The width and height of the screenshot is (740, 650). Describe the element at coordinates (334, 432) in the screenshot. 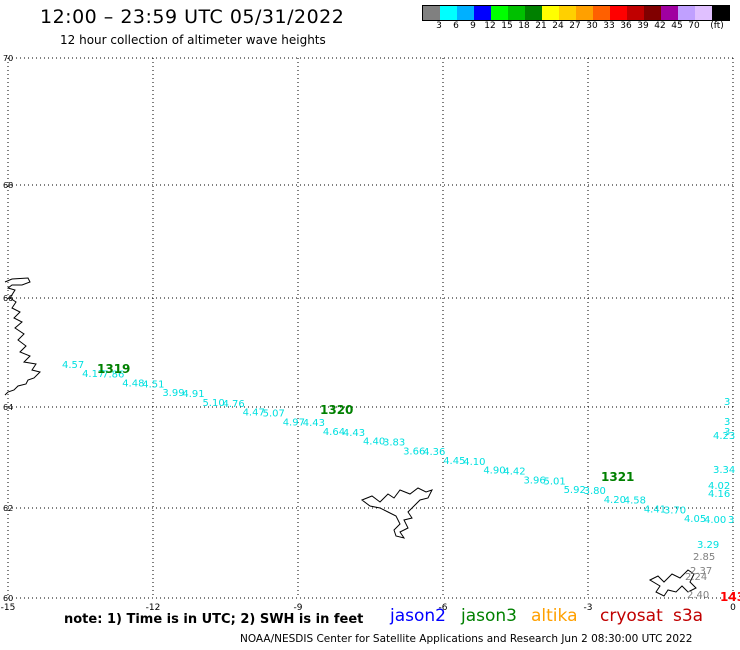

I see `wave-height-label: 4.64` at that location.